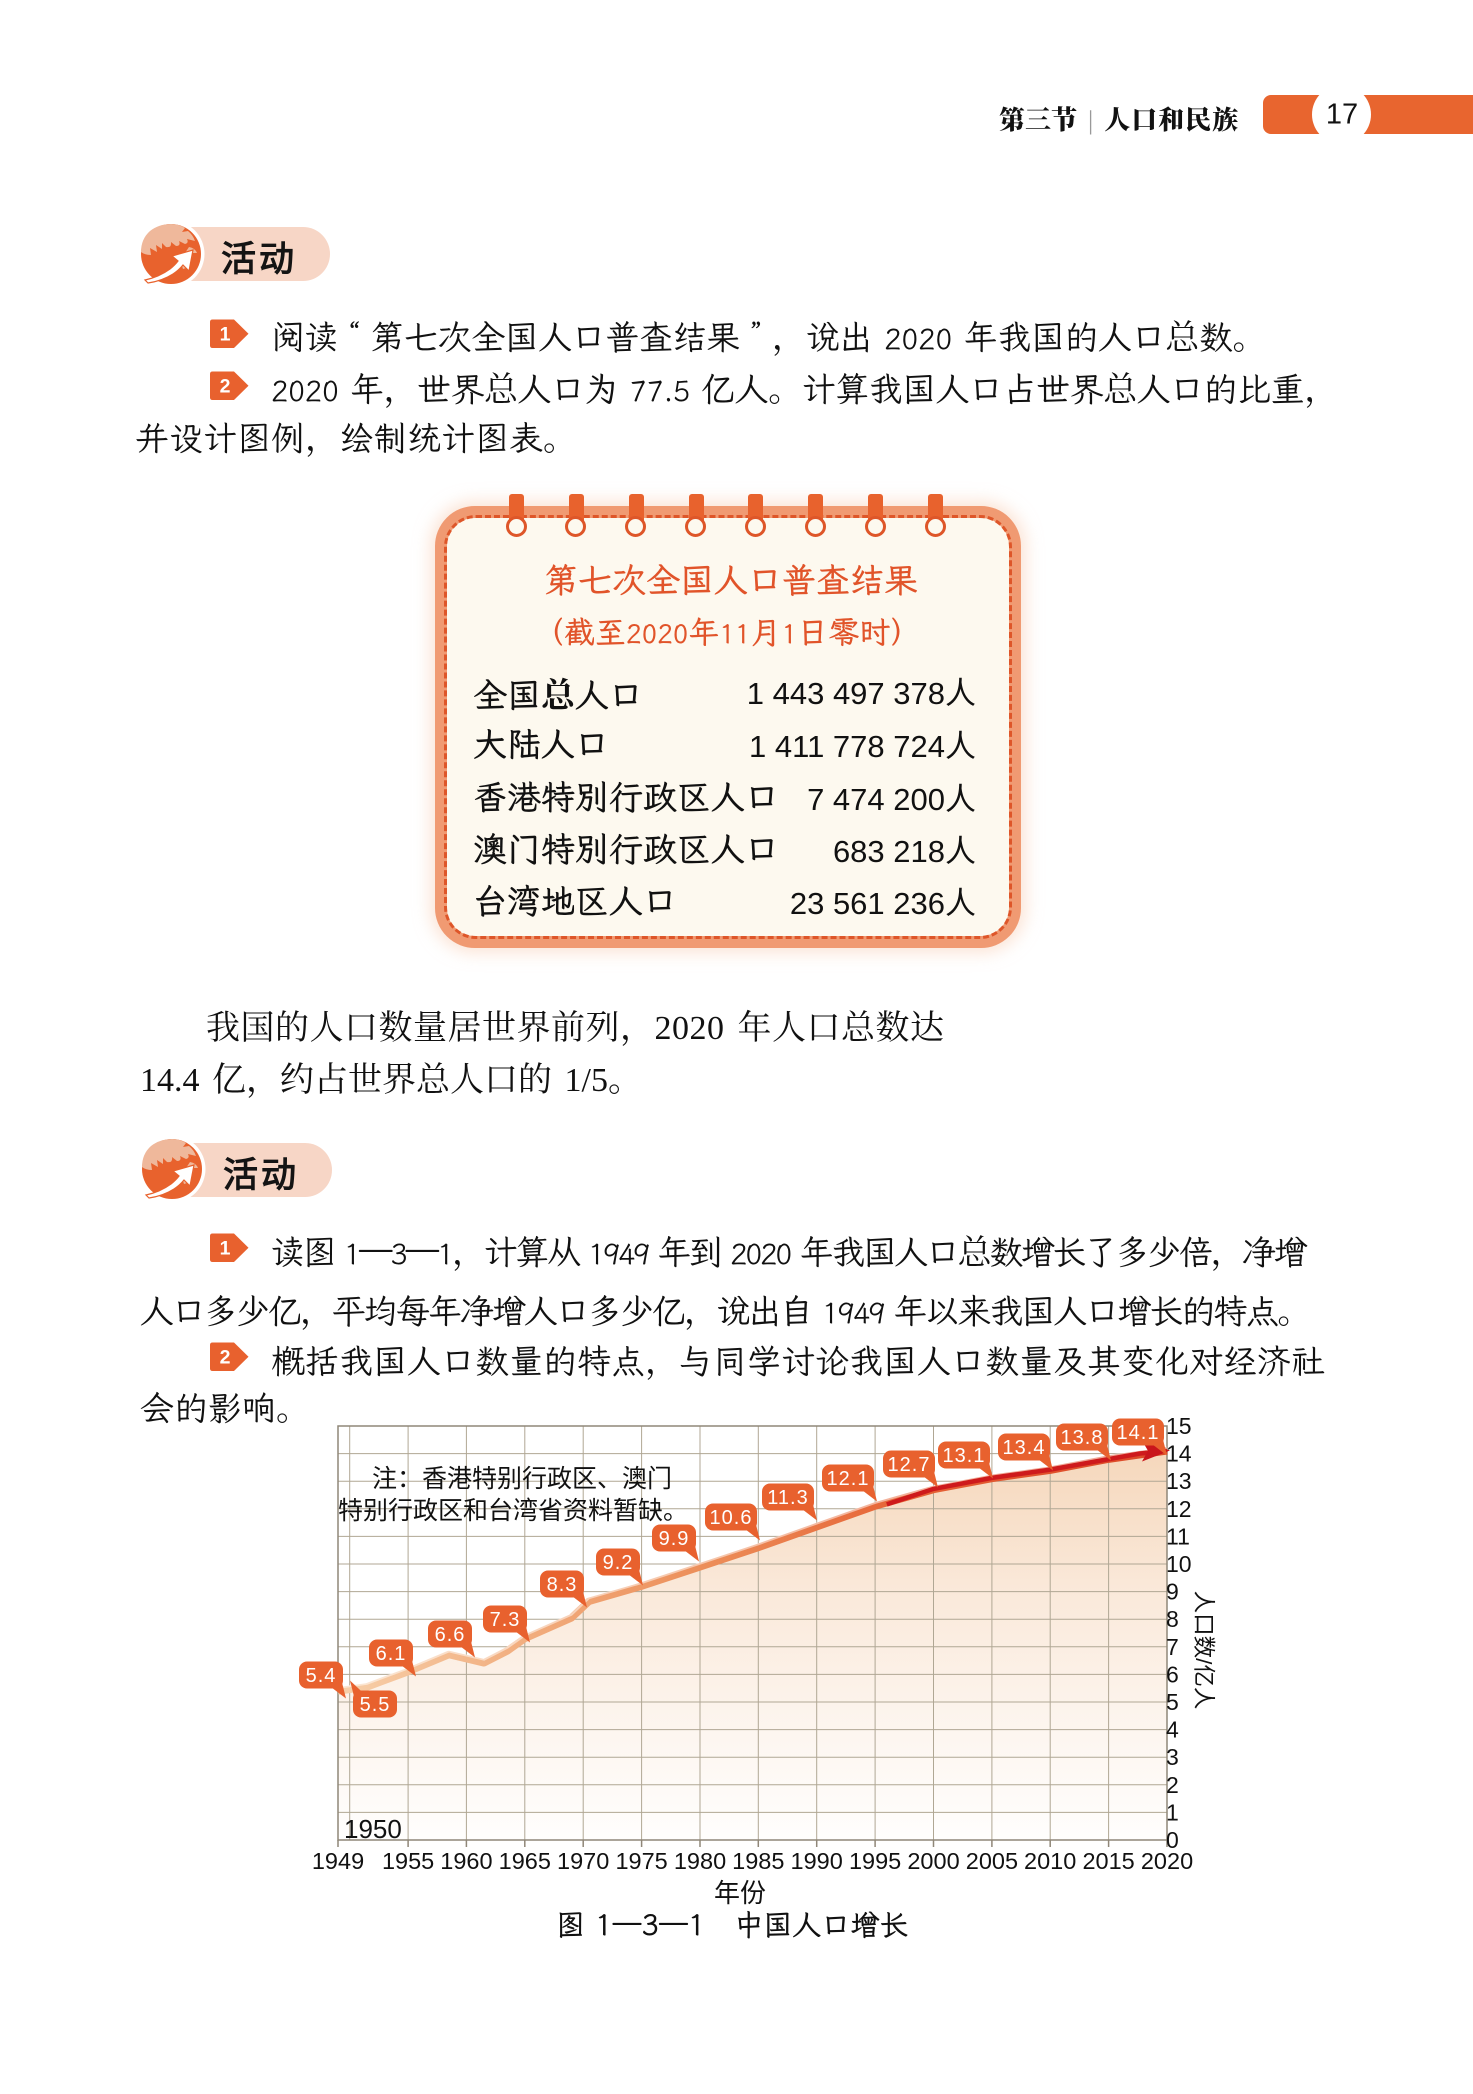 This screenshot has width=1473, height=2094. I want to click on svg-text: 1985, so click(758, 1861).